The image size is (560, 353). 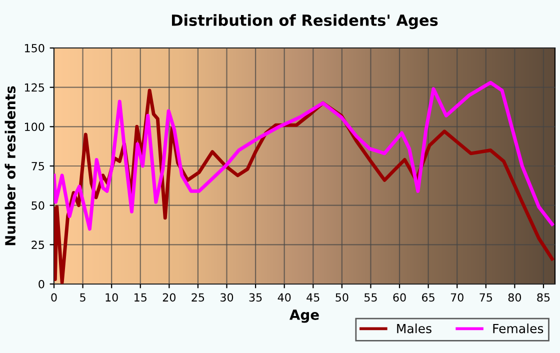 I want to click on y-tick-label: 150, so click(x=34, y=48).